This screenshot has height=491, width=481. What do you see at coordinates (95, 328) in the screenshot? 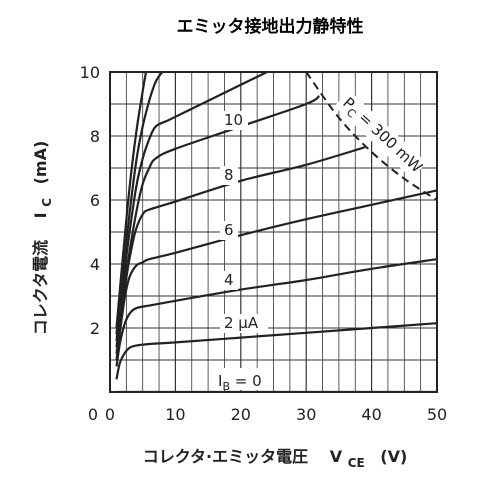
I see `y-tick-label: 2` at bounding box center [95, 328].